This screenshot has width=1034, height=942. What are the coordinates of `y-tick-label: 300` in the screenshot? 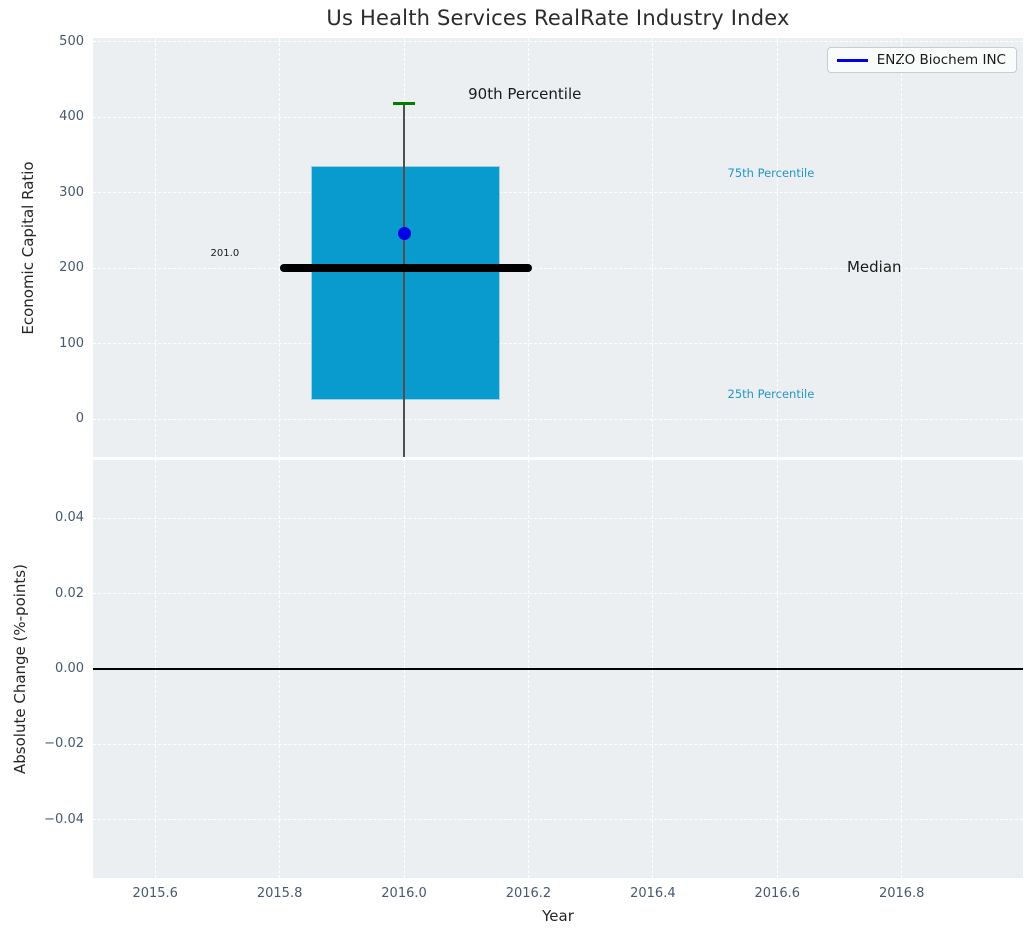 It's located at (71, 192).